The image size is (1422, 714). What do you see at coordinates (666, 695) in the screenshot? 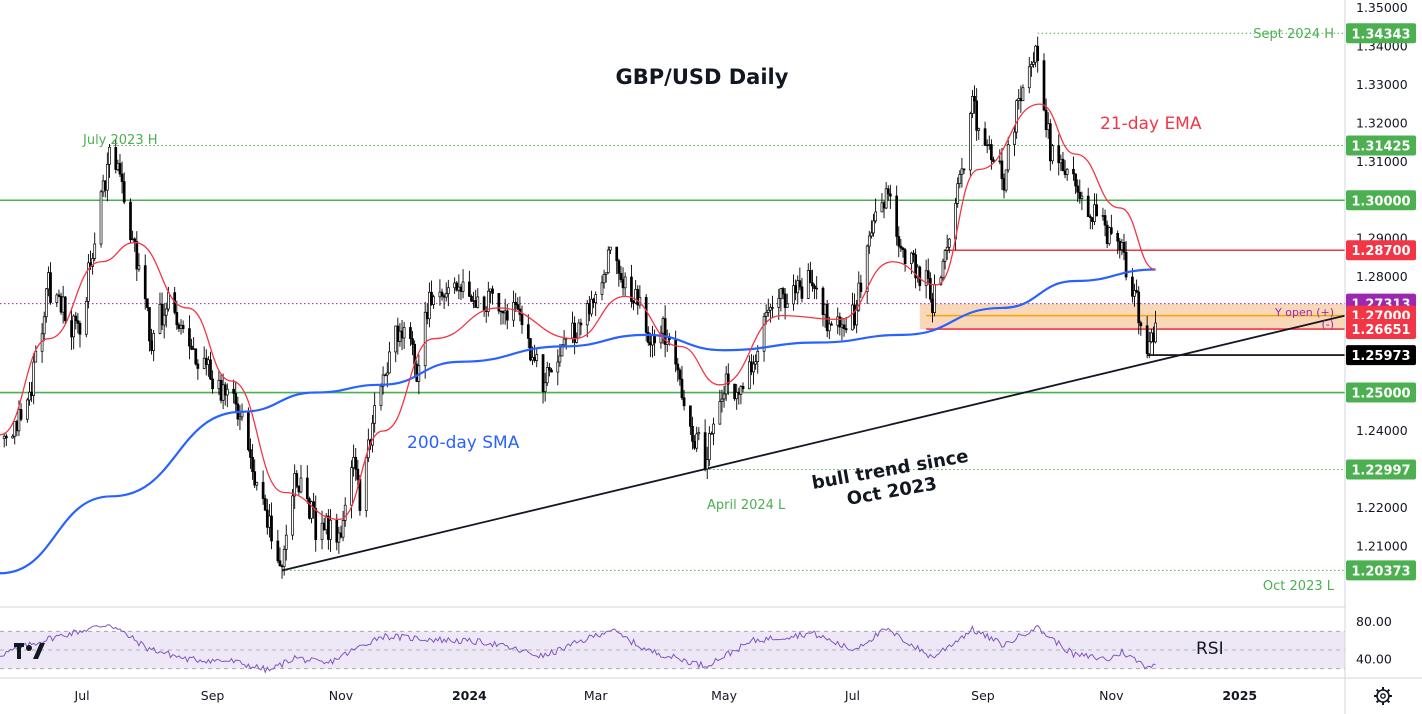
I see `time-axis: Jul Sep Nov 2024 Mar May Jul Sep Nov 2025` at bounding box center [666, 695].